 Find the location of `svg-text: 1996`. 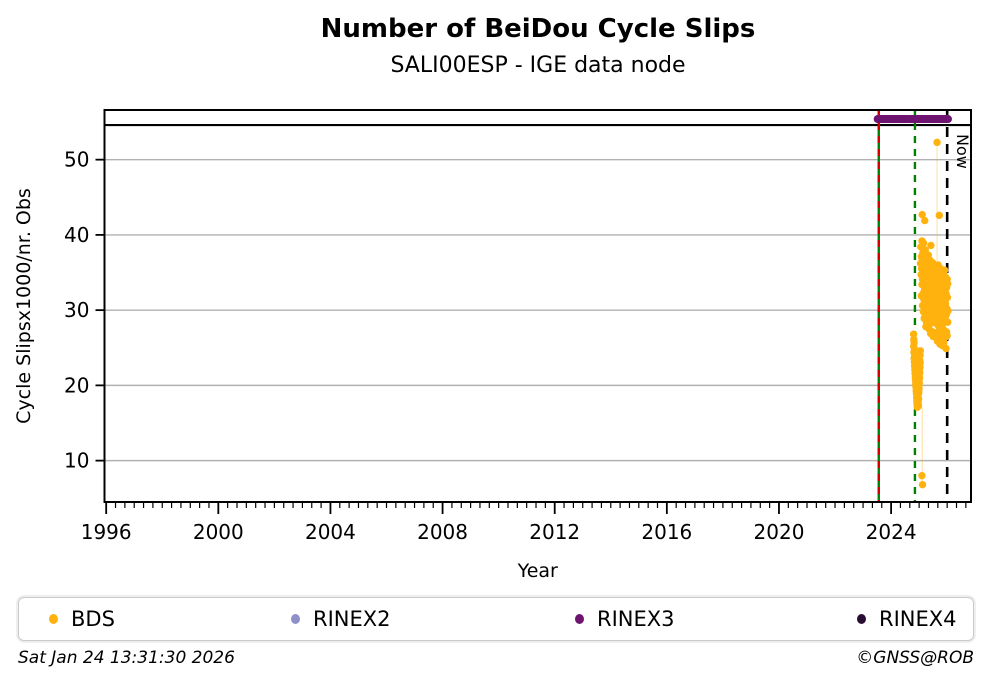

svg-text: 1996 is located at coordinates (106, 532).